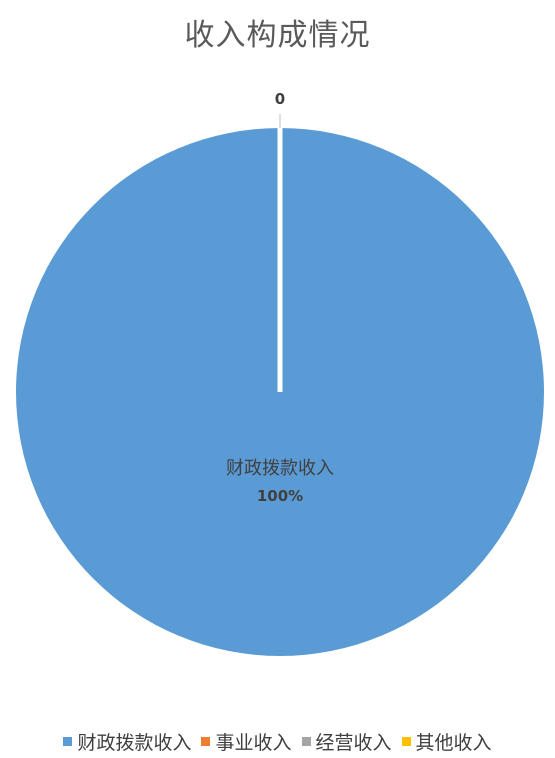  I want to click on legend-swatch-fiscal, so click(68, 741).